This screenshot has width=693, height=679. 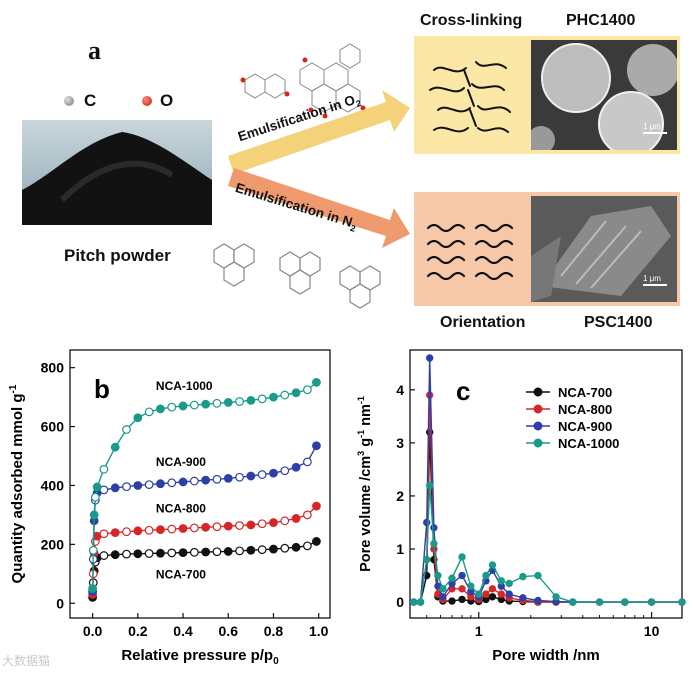 I want to click on chart-b-ytick-label: 200, so click(x=53, y=544).